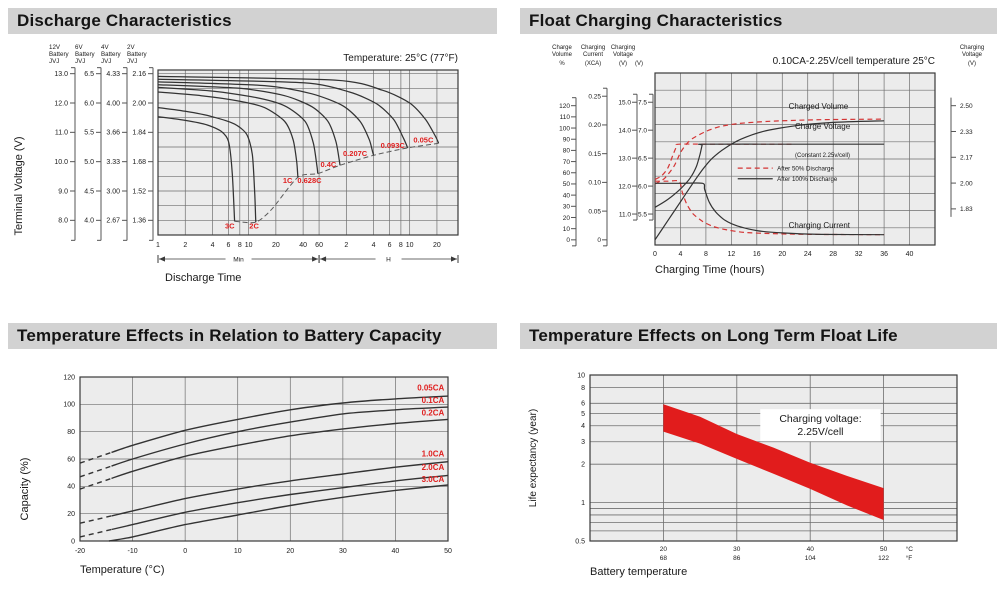 The height and width of the screenshot is (598, 1000). I want to click on y-tick-label: 2.67, so click(113, 221).